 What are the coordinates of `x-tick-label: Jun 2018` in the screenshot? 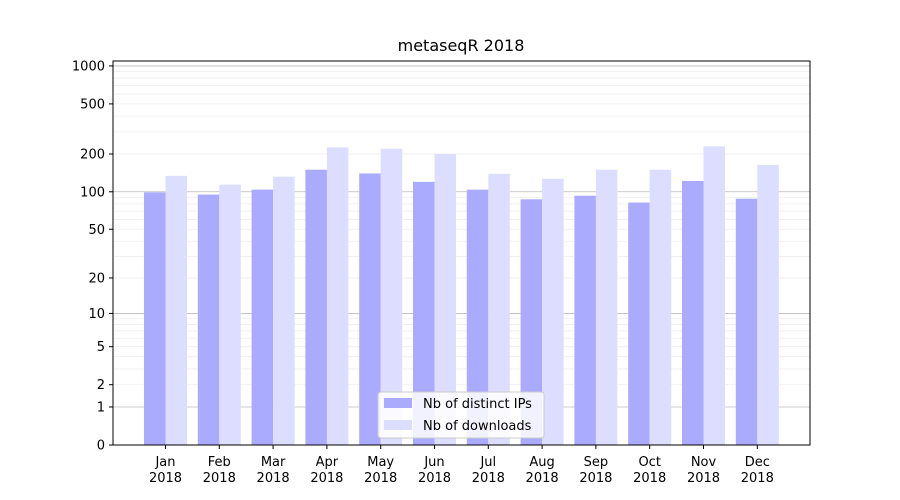 It's located at (434, 470).